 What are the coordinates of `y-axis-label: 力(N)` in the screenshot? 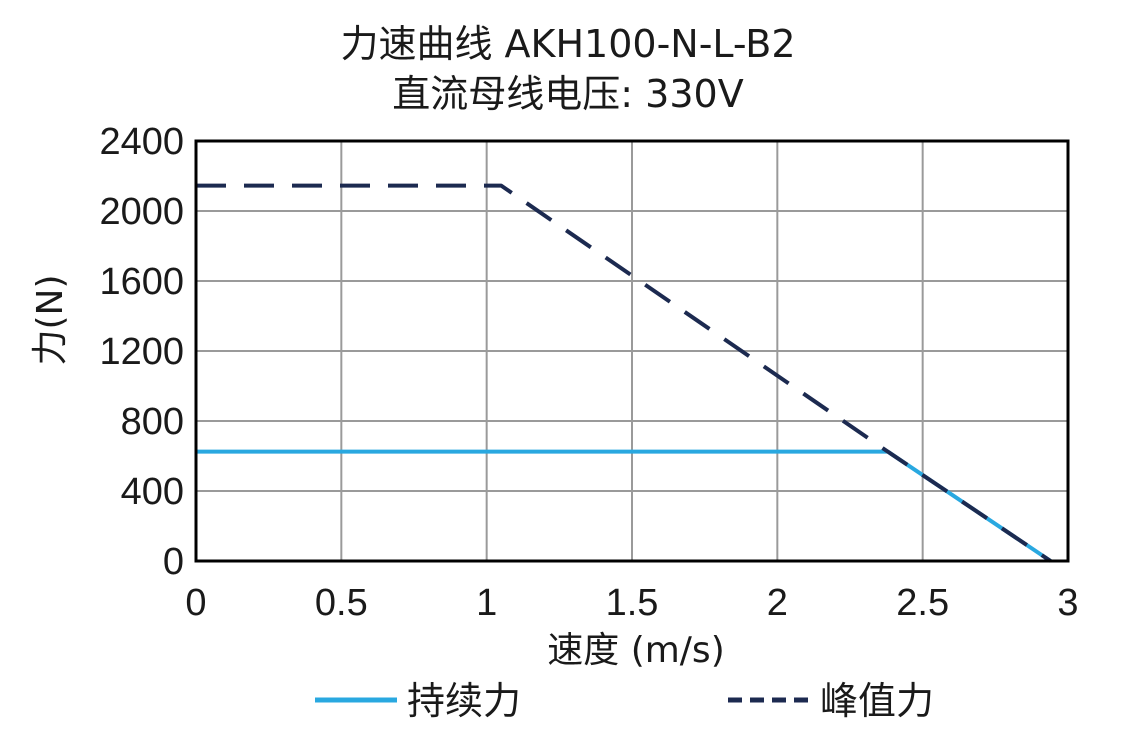 It's located at (50, 319).